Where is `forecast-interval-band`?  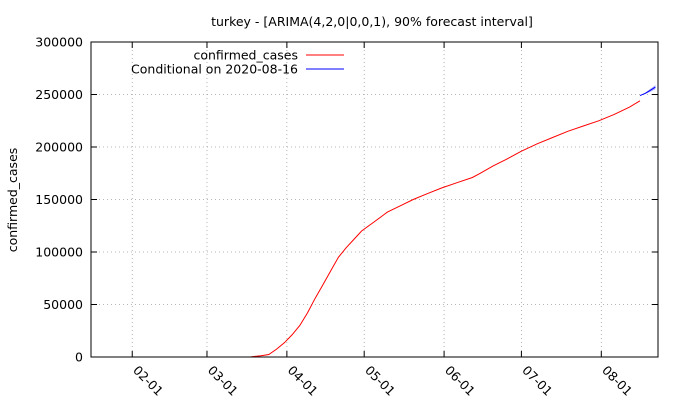 forecast-interval-band is located at coordinates (648, 90).